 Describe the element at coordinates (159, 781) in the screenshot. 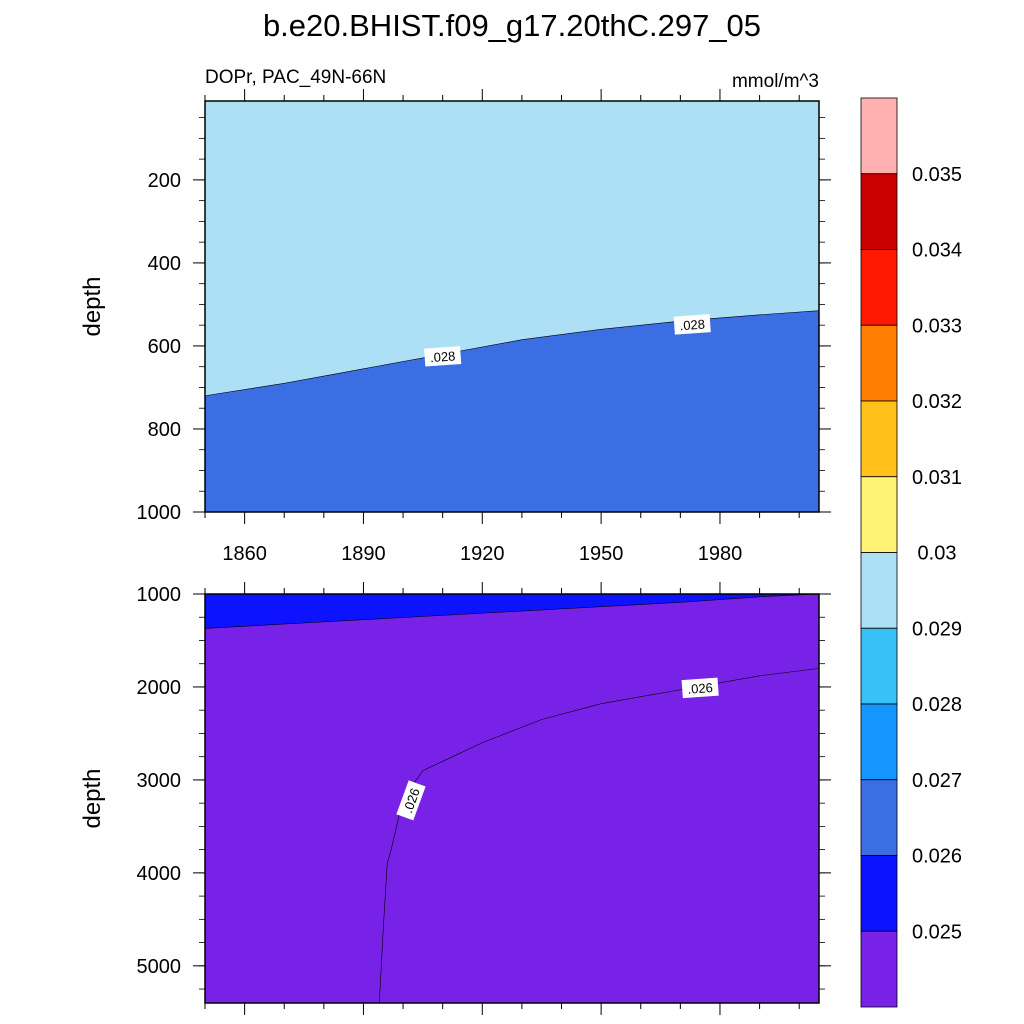

I see `y-tick-label: 3000` at that location.